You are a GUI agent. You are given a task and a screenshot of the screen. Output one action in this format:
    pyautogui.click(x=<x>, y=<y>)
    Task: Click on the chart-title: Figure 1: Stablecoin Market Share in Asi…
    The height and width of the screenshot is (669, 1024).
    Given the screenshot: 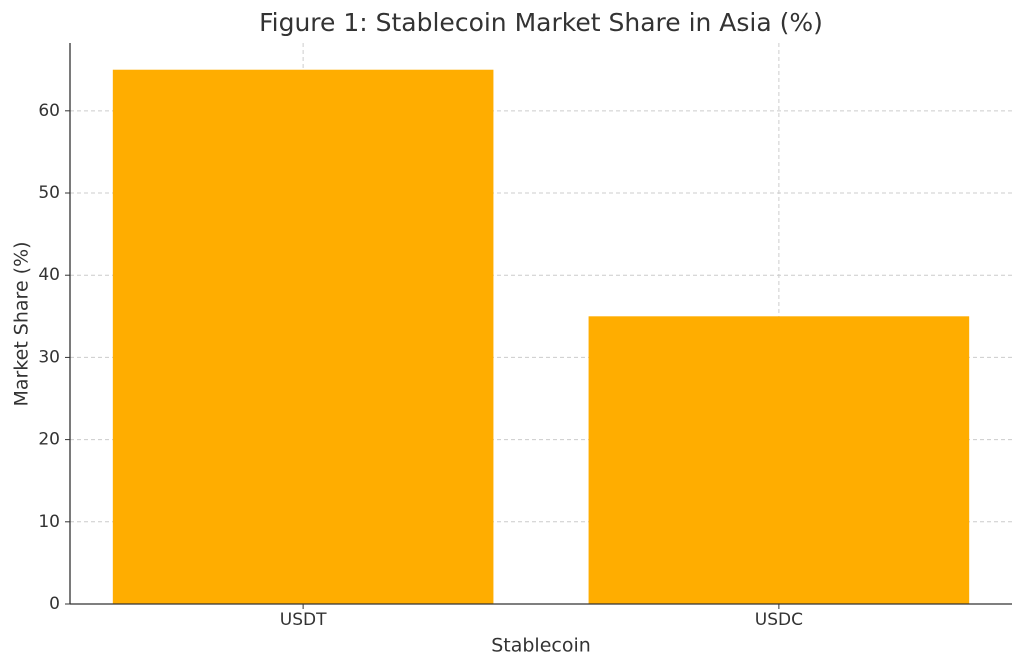 What is the action you would take?
    pyautogui.click(x=541, y=22)
    